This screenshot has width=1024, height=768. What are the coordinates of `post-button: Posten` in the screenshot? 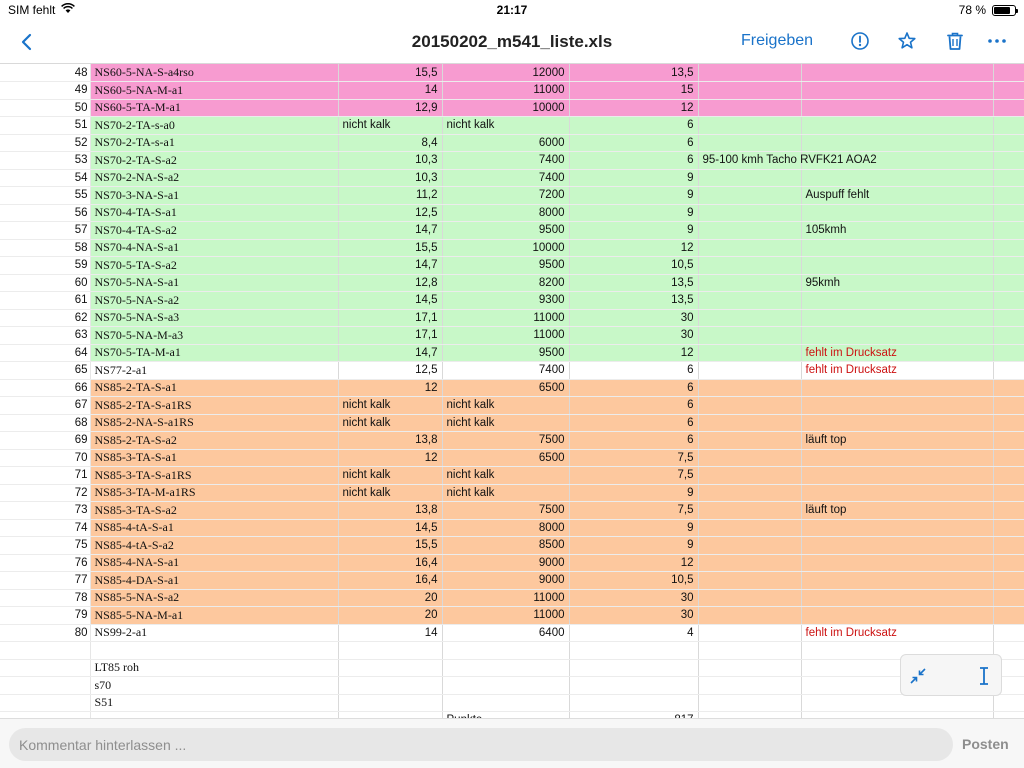 It's located at (985, 744).